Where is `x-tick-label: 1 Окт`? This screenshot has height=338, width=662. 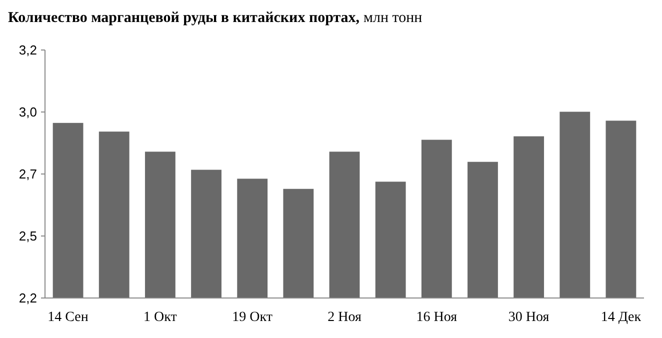
x-tick-label: 1 Окт is located at coordinates (160, 317).